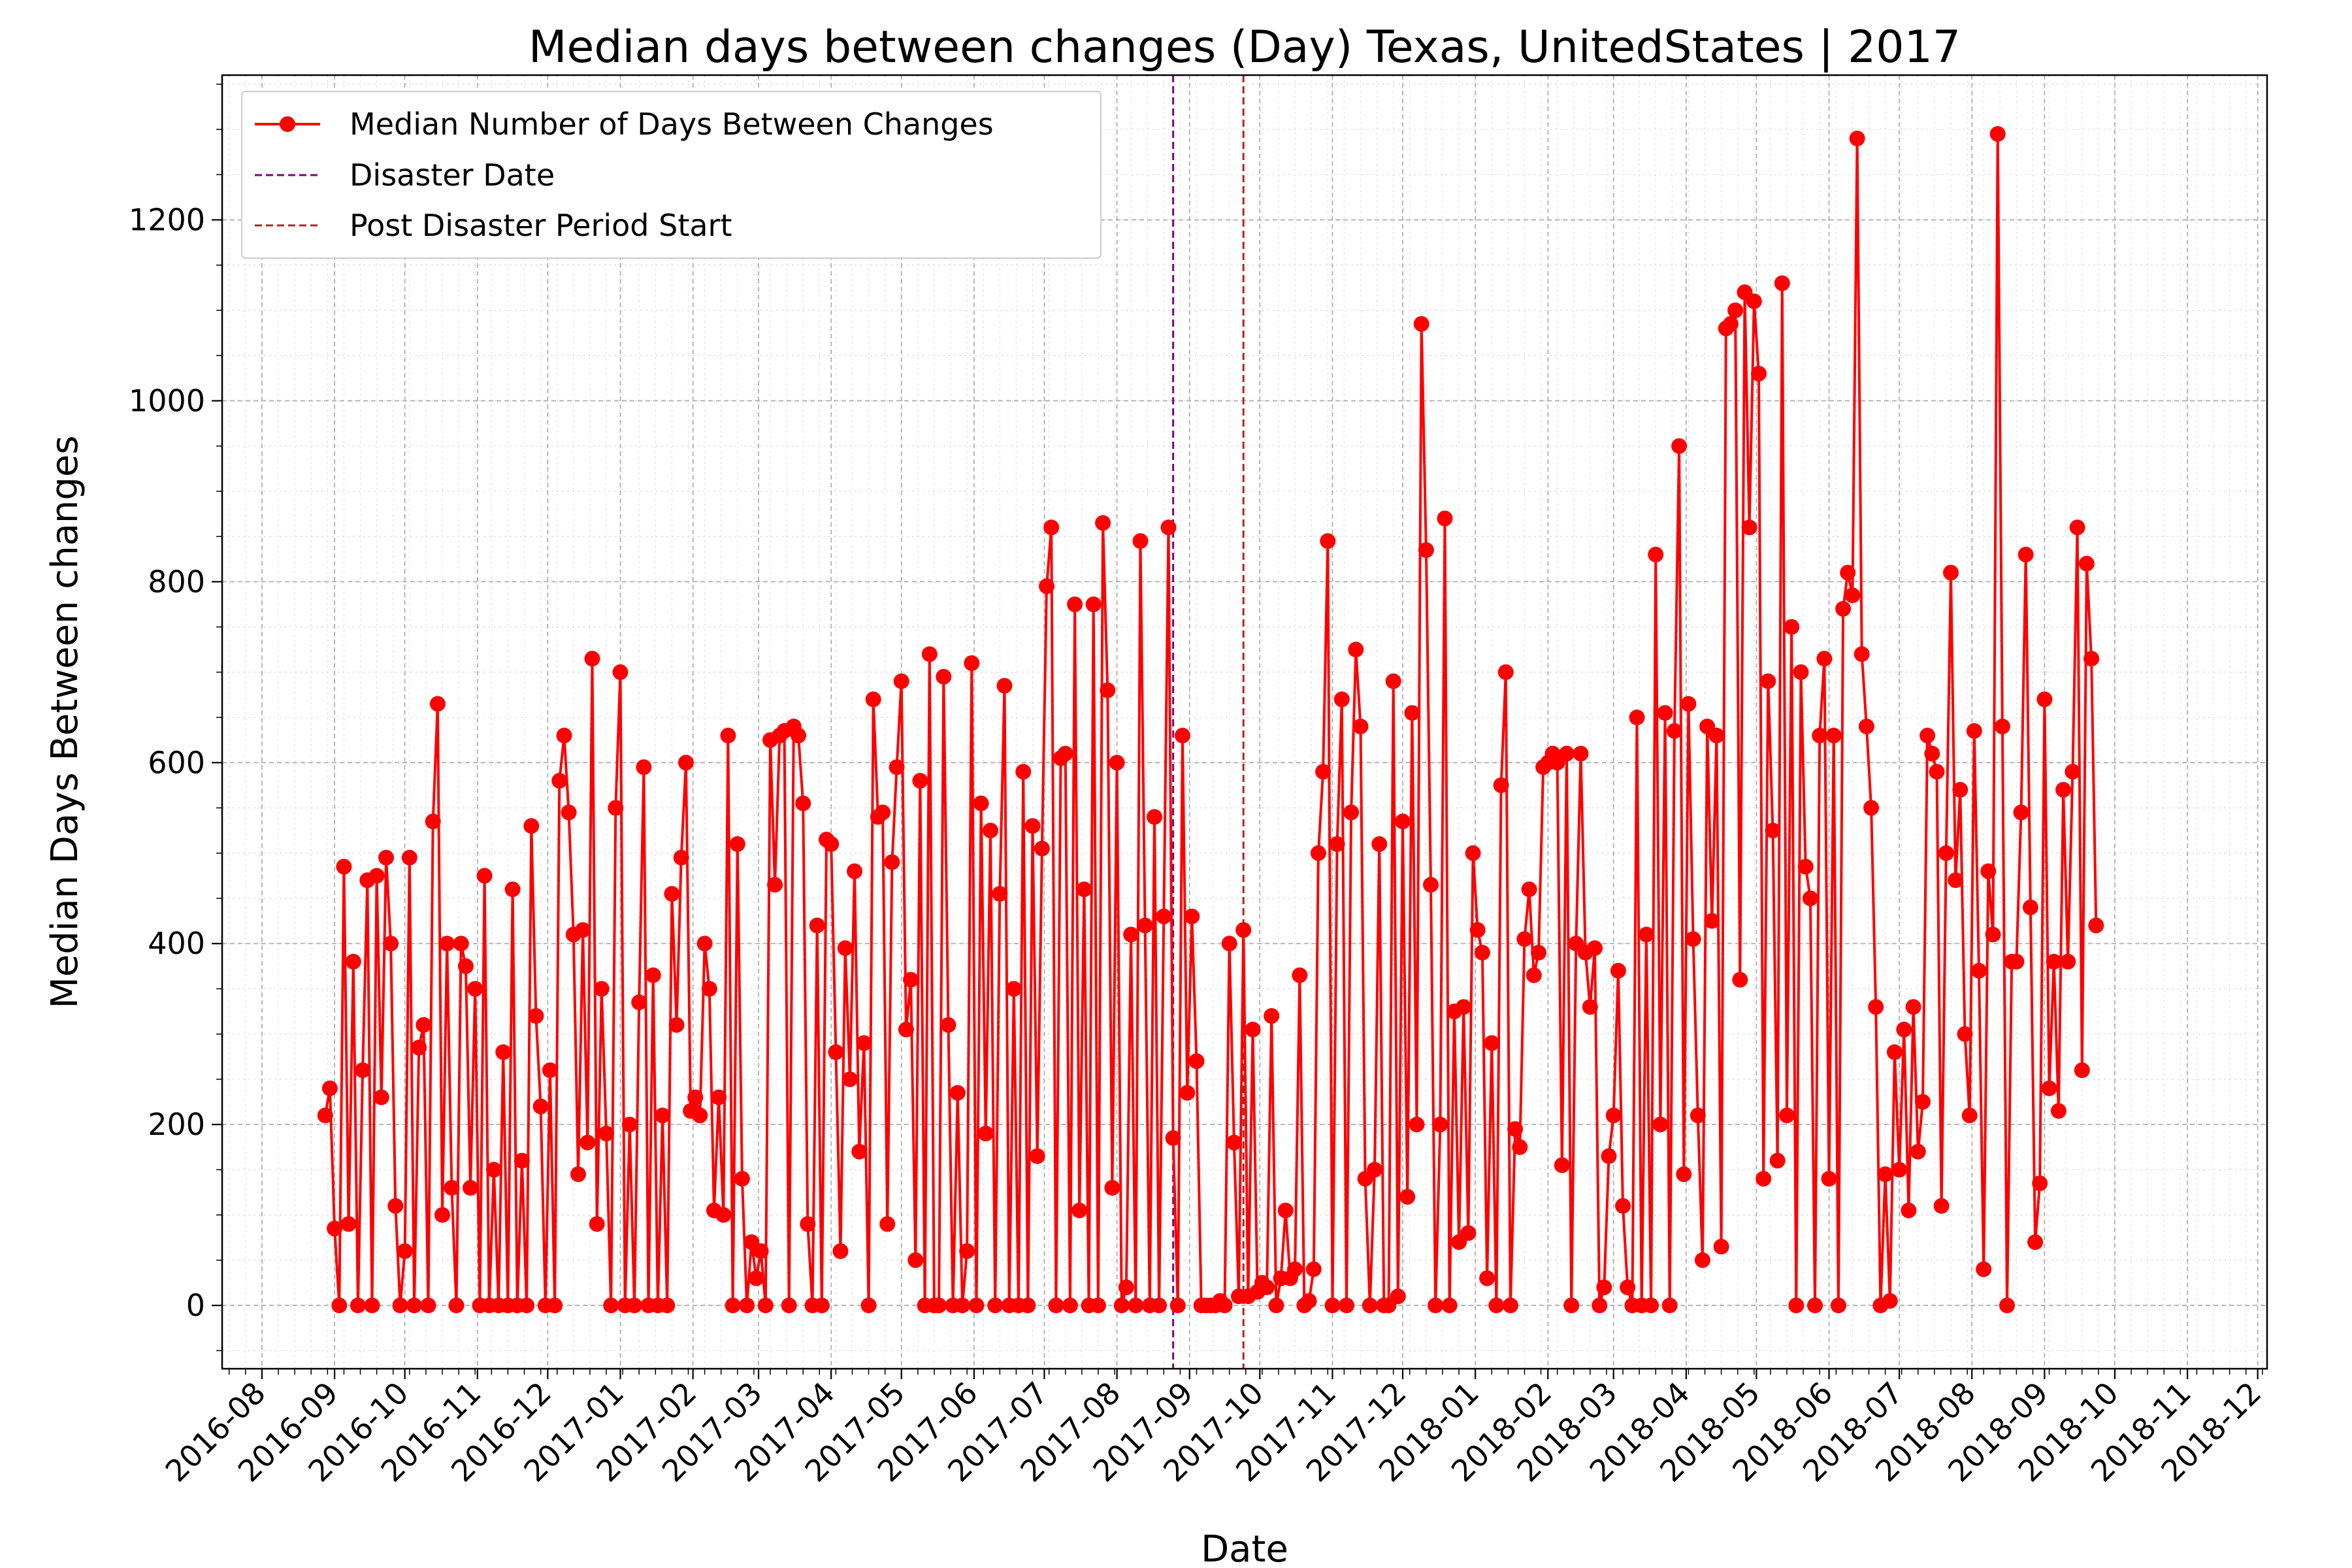 The height and width of the screenshot is (1568, 2352). What do you see at coordinates (195, 1305) in the screenshot?
I see `y-tick-label: 0` at bounding box center [195, 1305].